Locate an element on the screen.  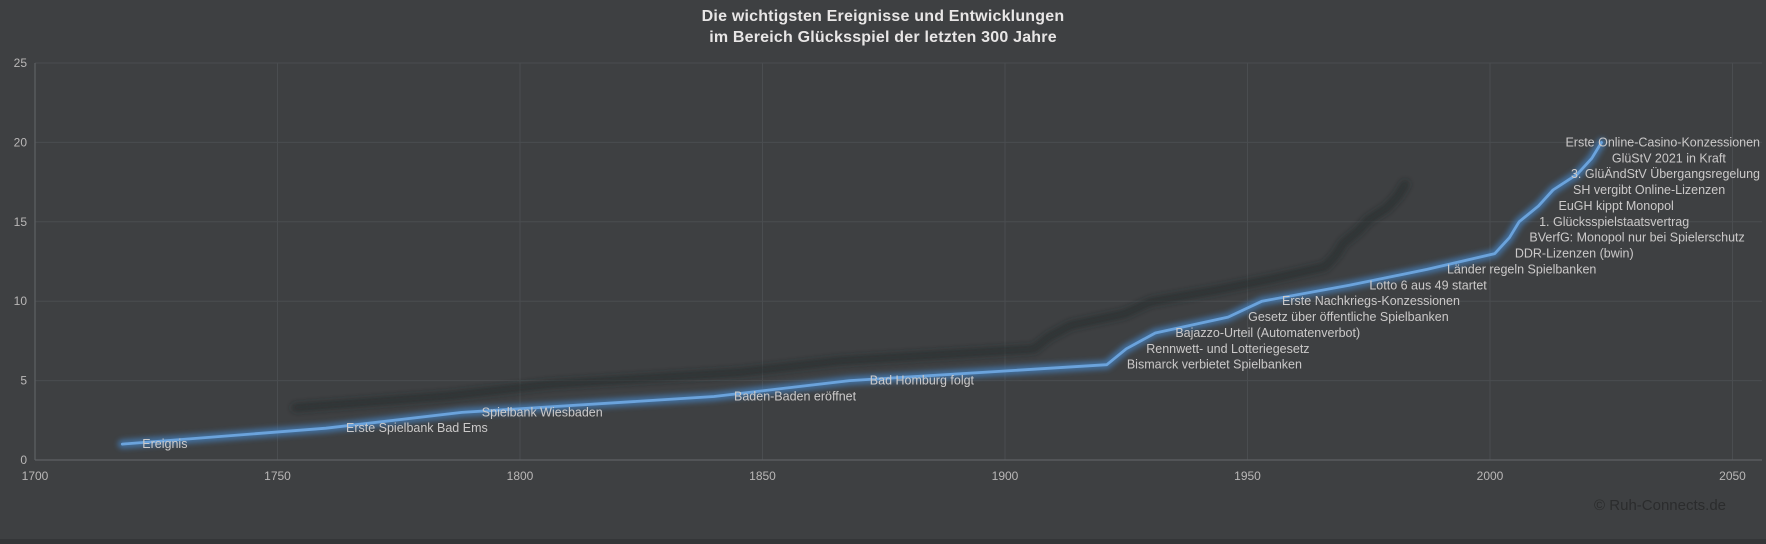
event-label: Lotto 6 aus 49 startet is located at coordinates (1428, 285).